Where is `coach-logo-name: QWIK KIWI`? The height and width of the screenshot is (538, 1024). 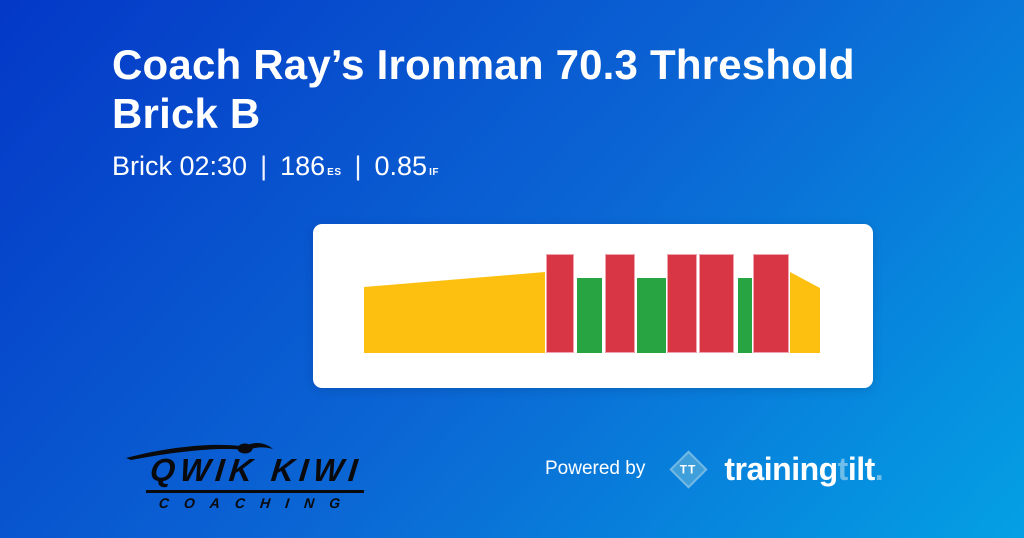 coach-logo-name: QWIK KIWI is located at coordinates (257, 472).